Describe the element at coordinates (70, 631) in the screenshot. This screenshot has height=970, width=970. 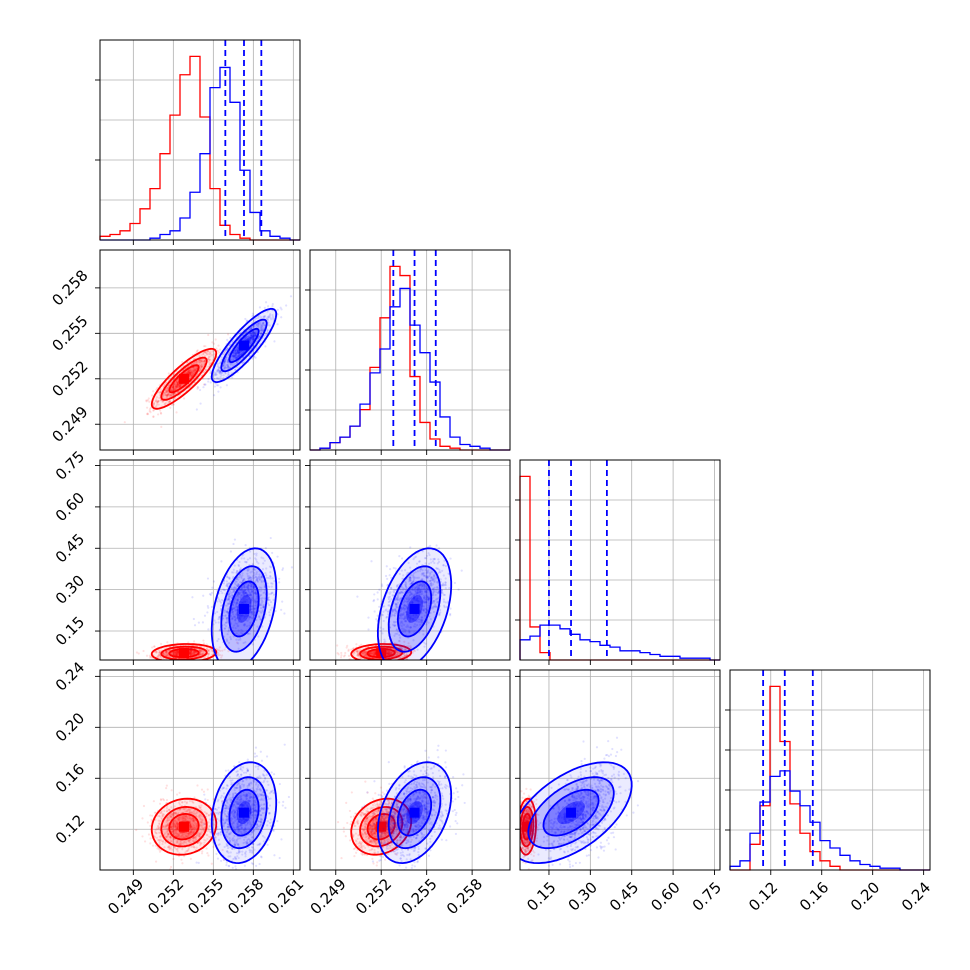
I see `y-tick-label-2-0: 0.15` at that location.